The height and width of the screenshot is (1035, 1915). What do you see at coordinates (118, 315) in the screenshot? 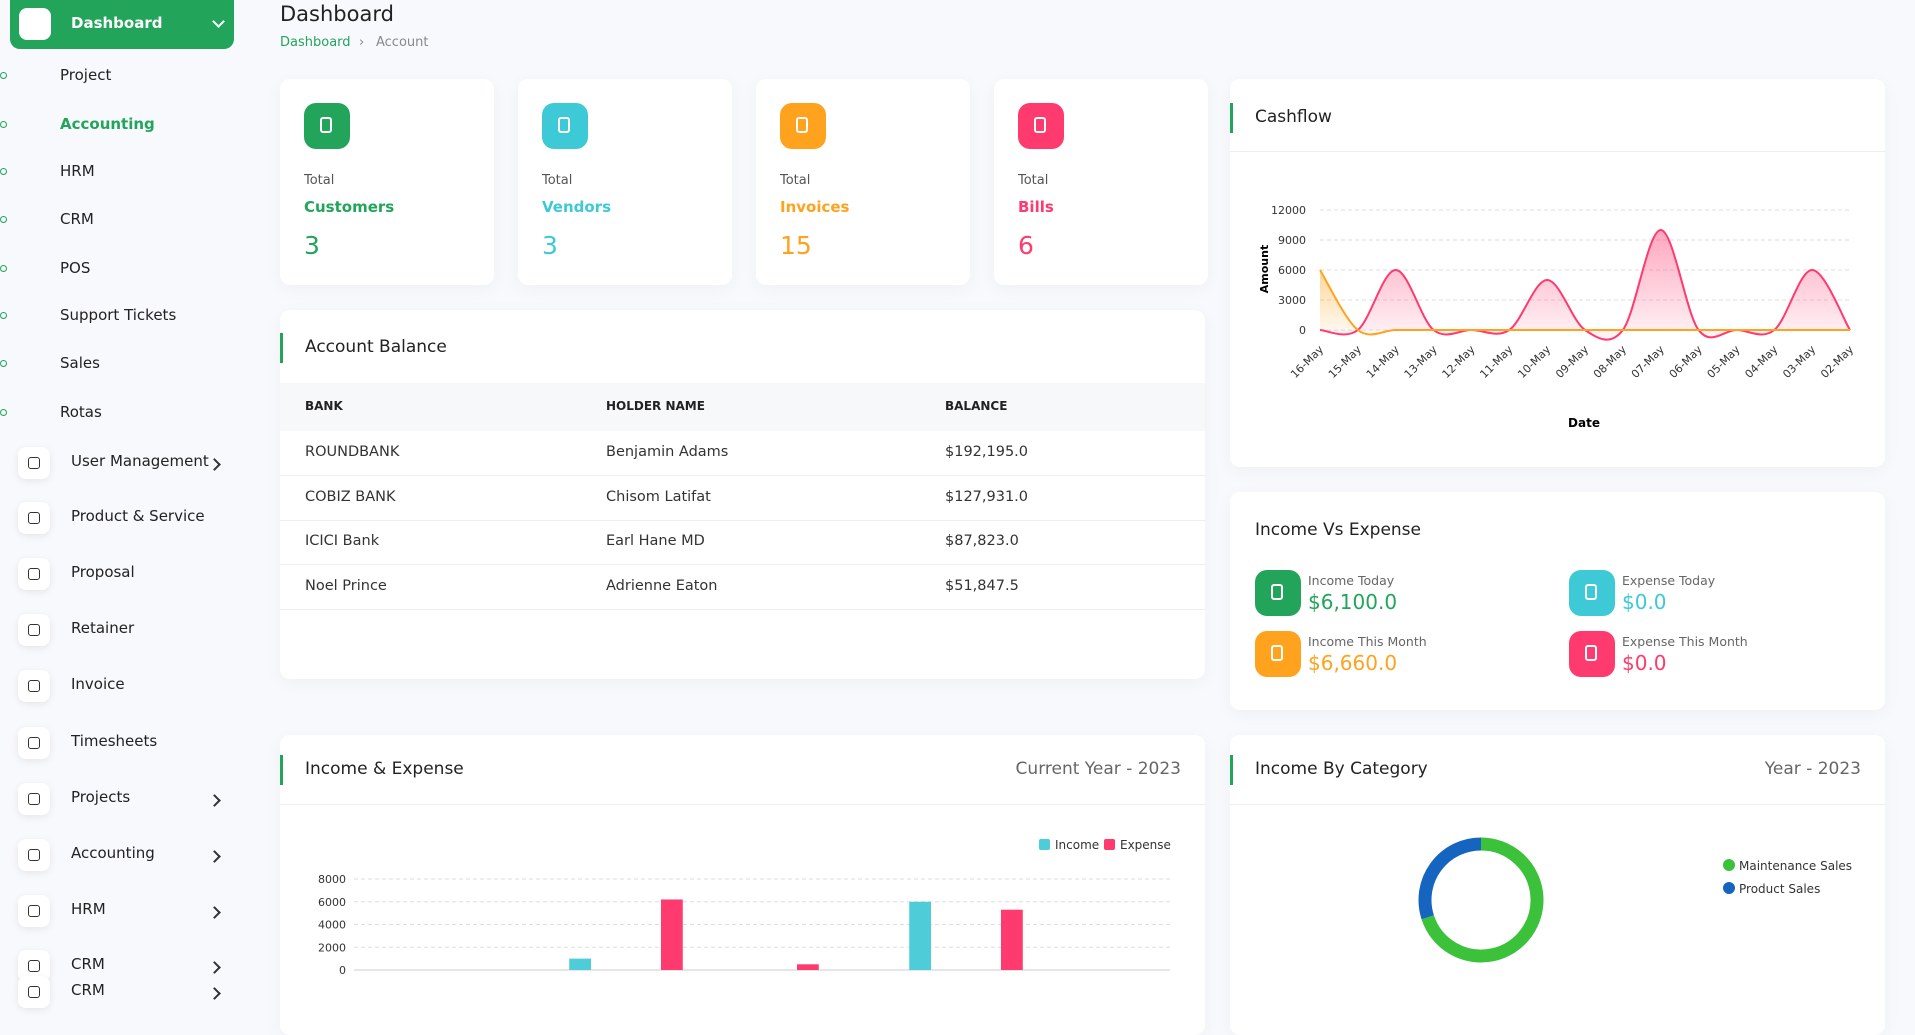
I see `sidebar-subitem: Support Tickets` at bounding box center [118, 315].